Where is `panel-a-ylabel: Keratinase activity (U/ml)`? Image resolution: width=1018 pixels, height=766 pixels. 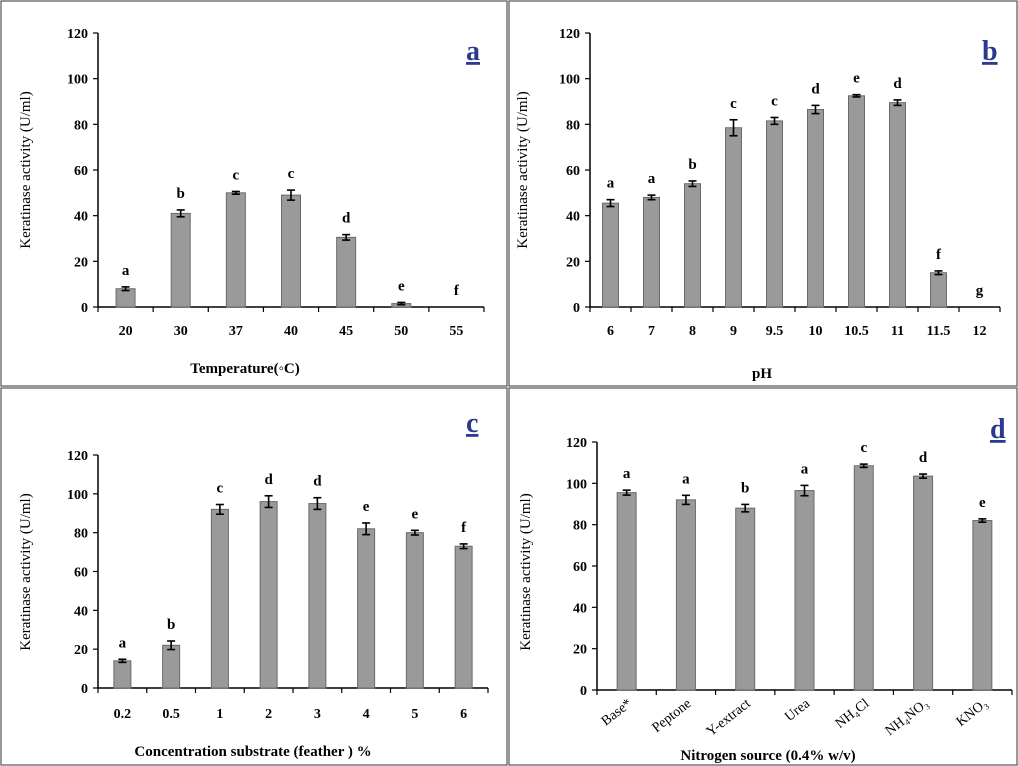 panel-a-ylabel: Keratinase activity (U/ml) is located at coordinates (26, 169).